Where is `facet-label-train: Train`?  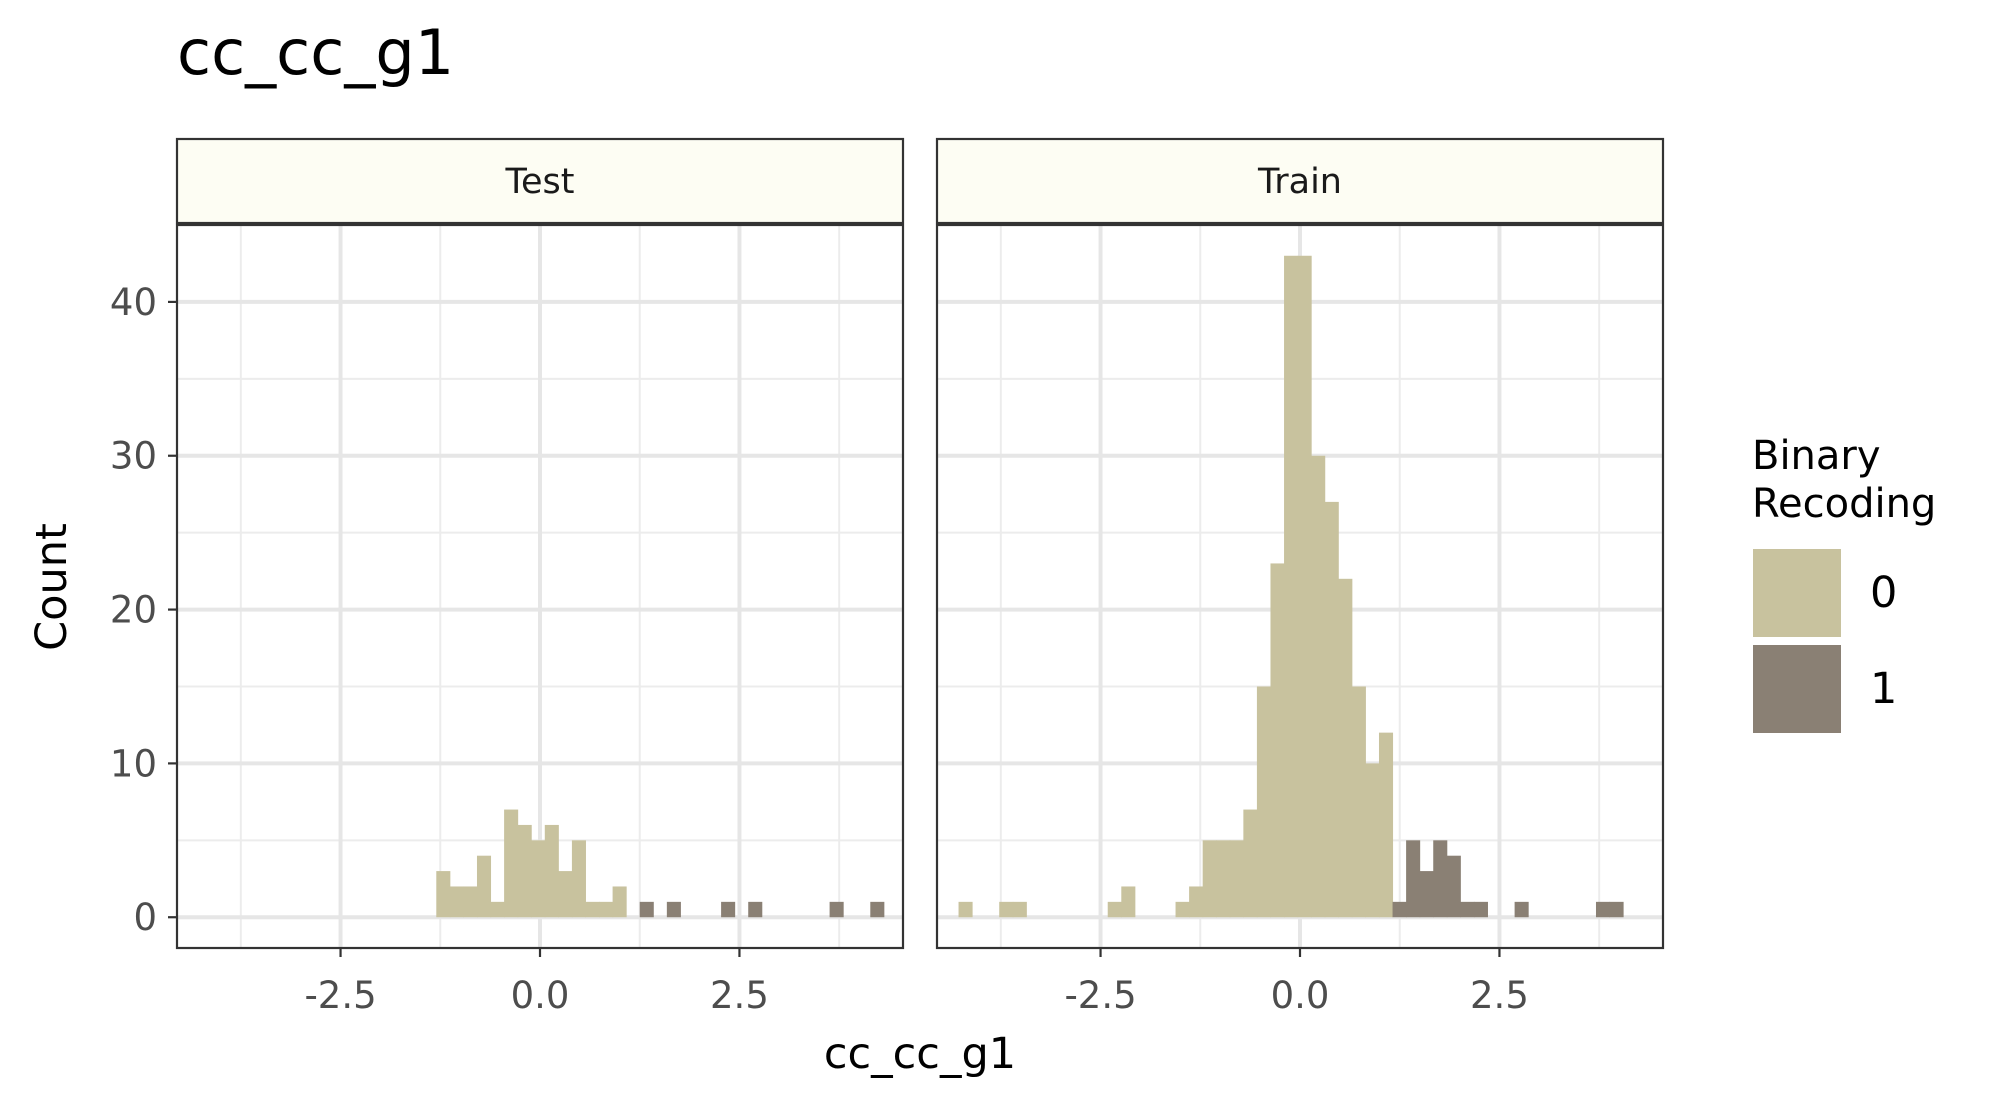
facet-label-train: Train is located at coordinates (1299, 182).